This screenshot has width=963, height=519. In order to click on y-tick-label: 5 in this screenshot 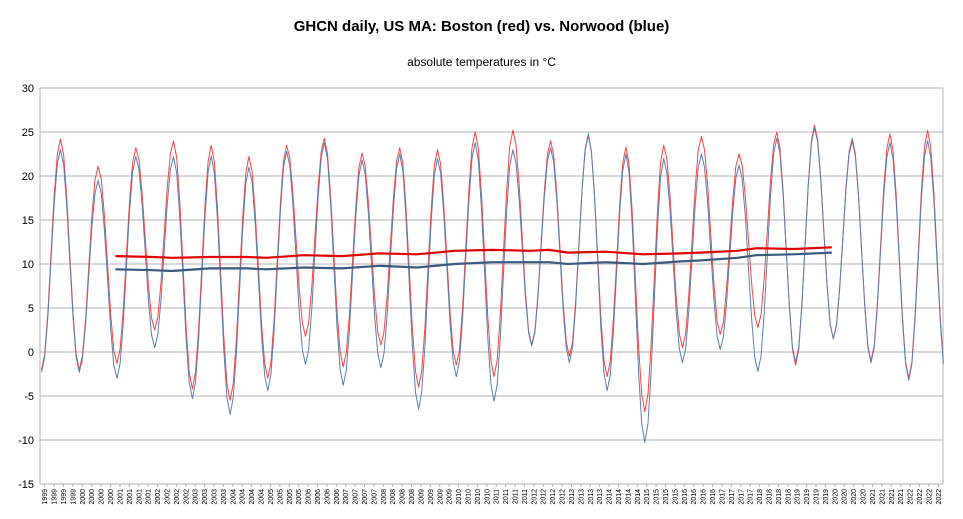, I will do `click(31, 309)`.